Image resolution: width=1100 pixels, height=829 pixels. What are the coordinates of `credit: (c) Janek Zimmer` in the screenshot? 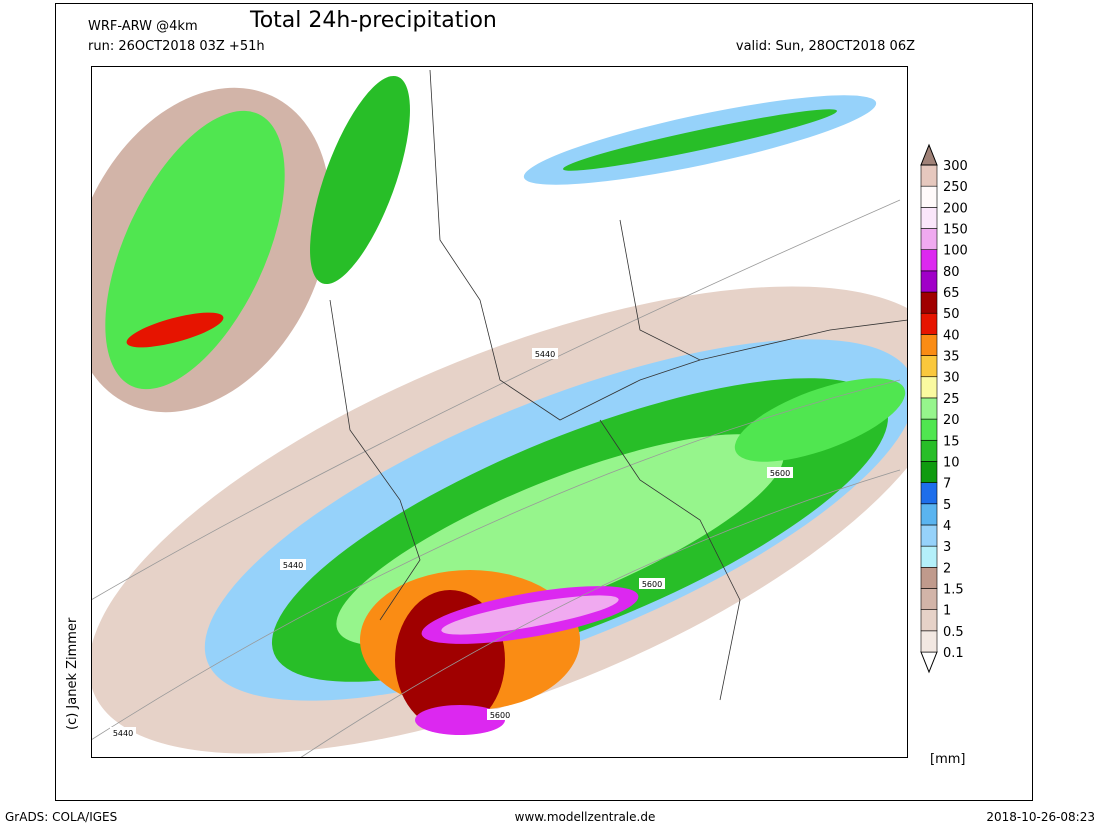 It's located at (72, 673).